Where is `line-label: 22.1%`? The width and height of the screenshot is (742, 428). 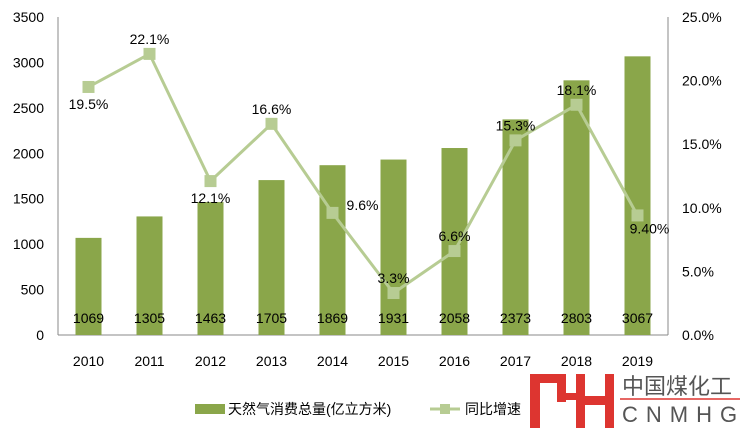 line-label: 22.1% is located at coordinates (150, 39).